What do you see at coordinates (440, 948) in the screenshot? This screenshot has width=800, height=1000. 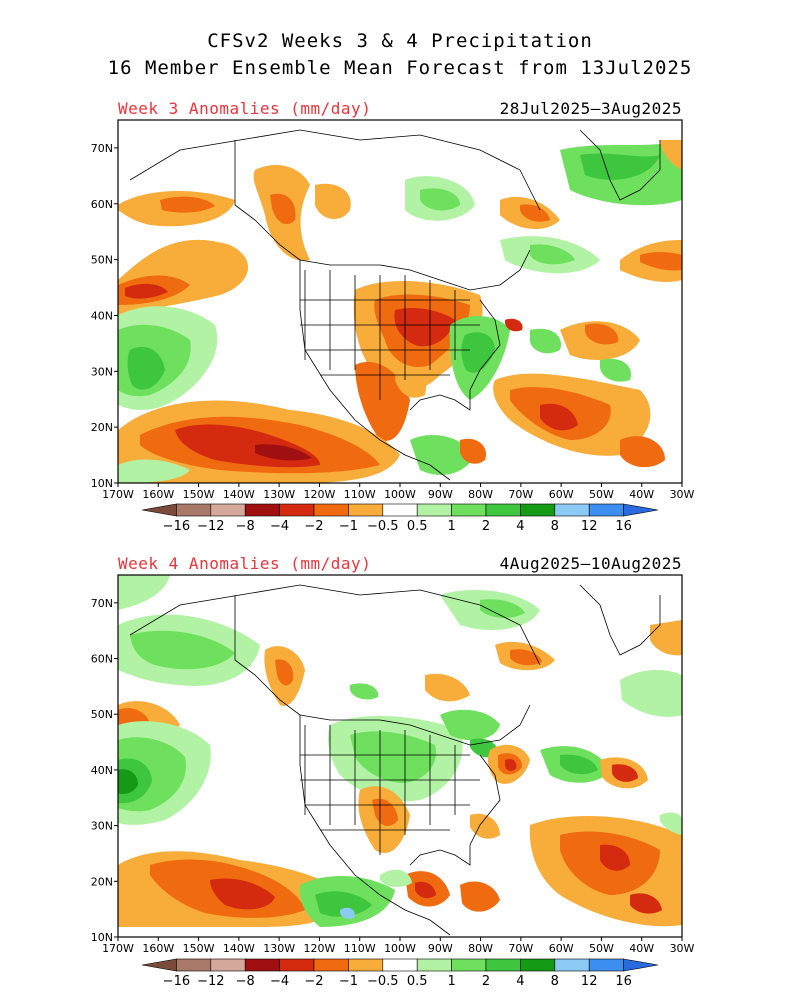 I see `lon-tick-label: 90W` at bounding box center [440, 948].